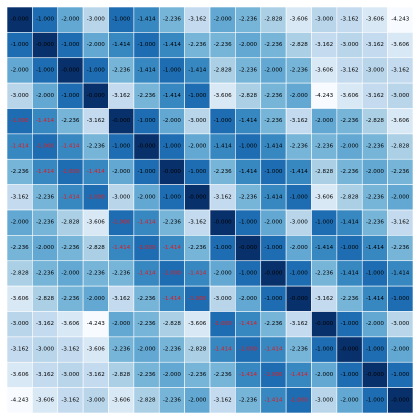  Describe the element at coordinates (248, 197) in the screenshot. I see `heatmap-cell-r7-c9` at that location.